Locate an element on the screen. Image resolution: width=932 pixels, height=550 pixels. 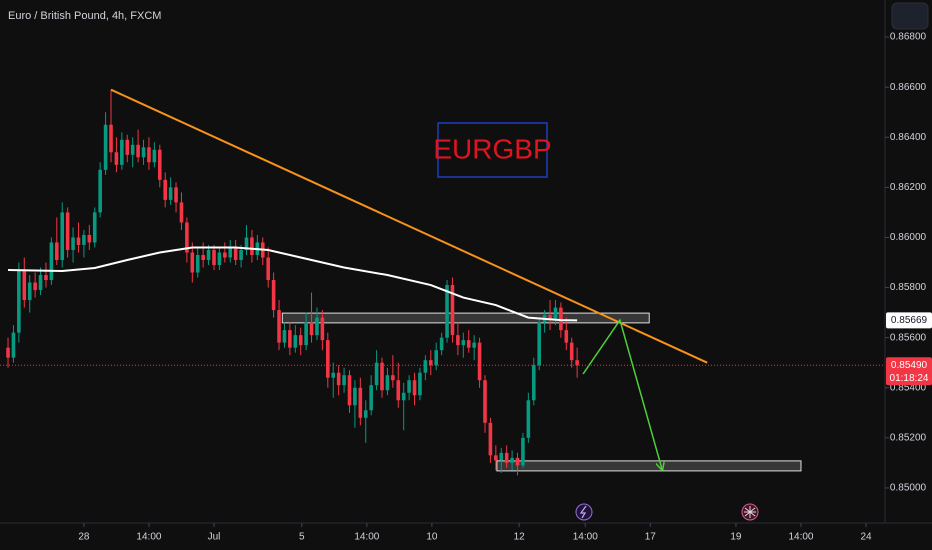
x-tick-label: 10 is located at coordinates (432, 537).